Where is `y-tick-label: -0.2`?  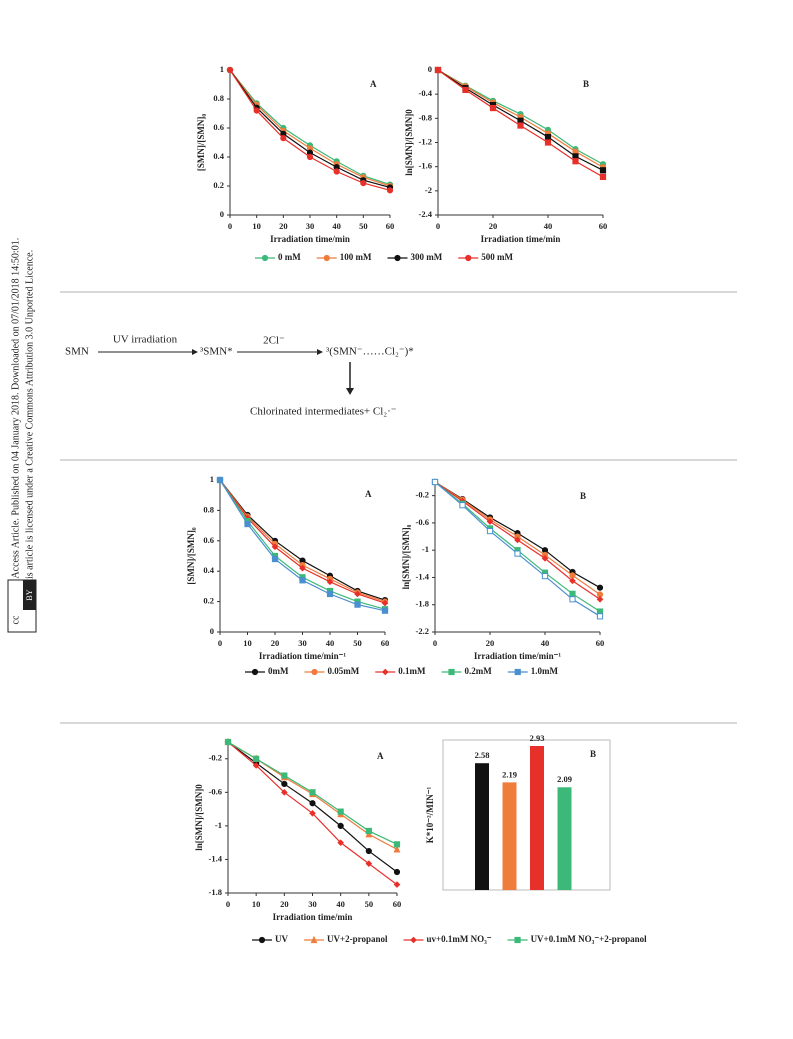
y-tick-label: -0.2 is located at coordinates (215, 758).